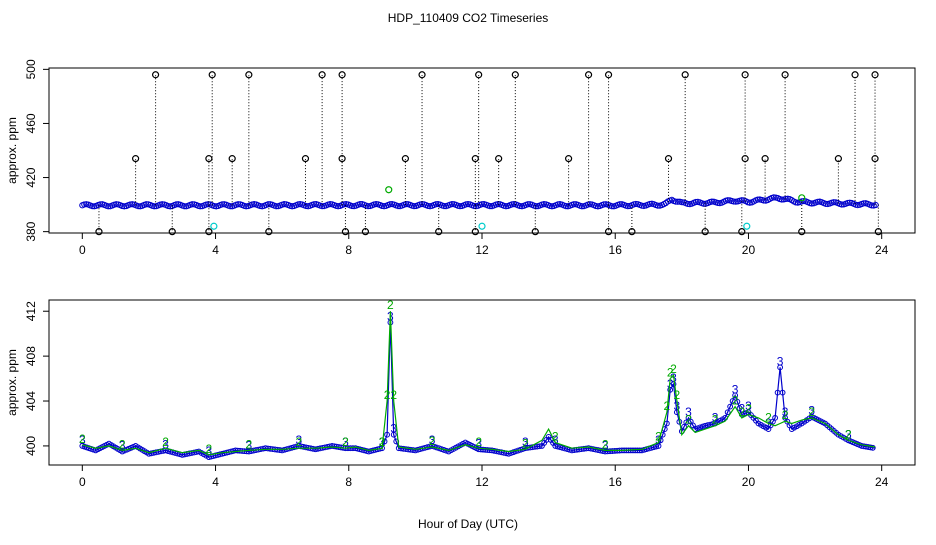 This screenshot has height=545, width=936. What do you see at coordinates (616, 482) in the screenshot?
I see `bottom-x-tick-label: 16` at bounding box center [616, 482].